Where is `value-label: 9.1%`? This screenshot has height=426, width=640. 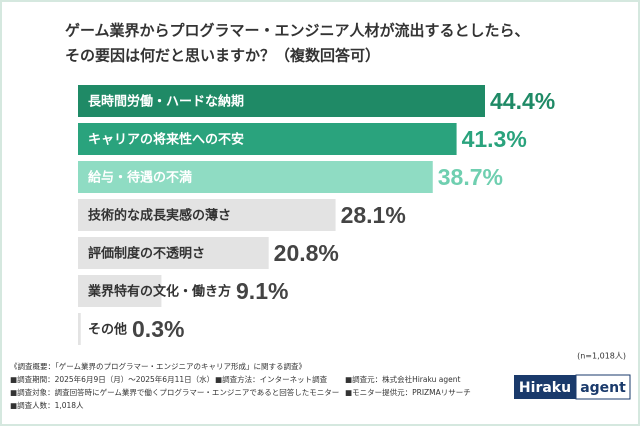
value-label: 9.1% is located at coordinates (262, 291).